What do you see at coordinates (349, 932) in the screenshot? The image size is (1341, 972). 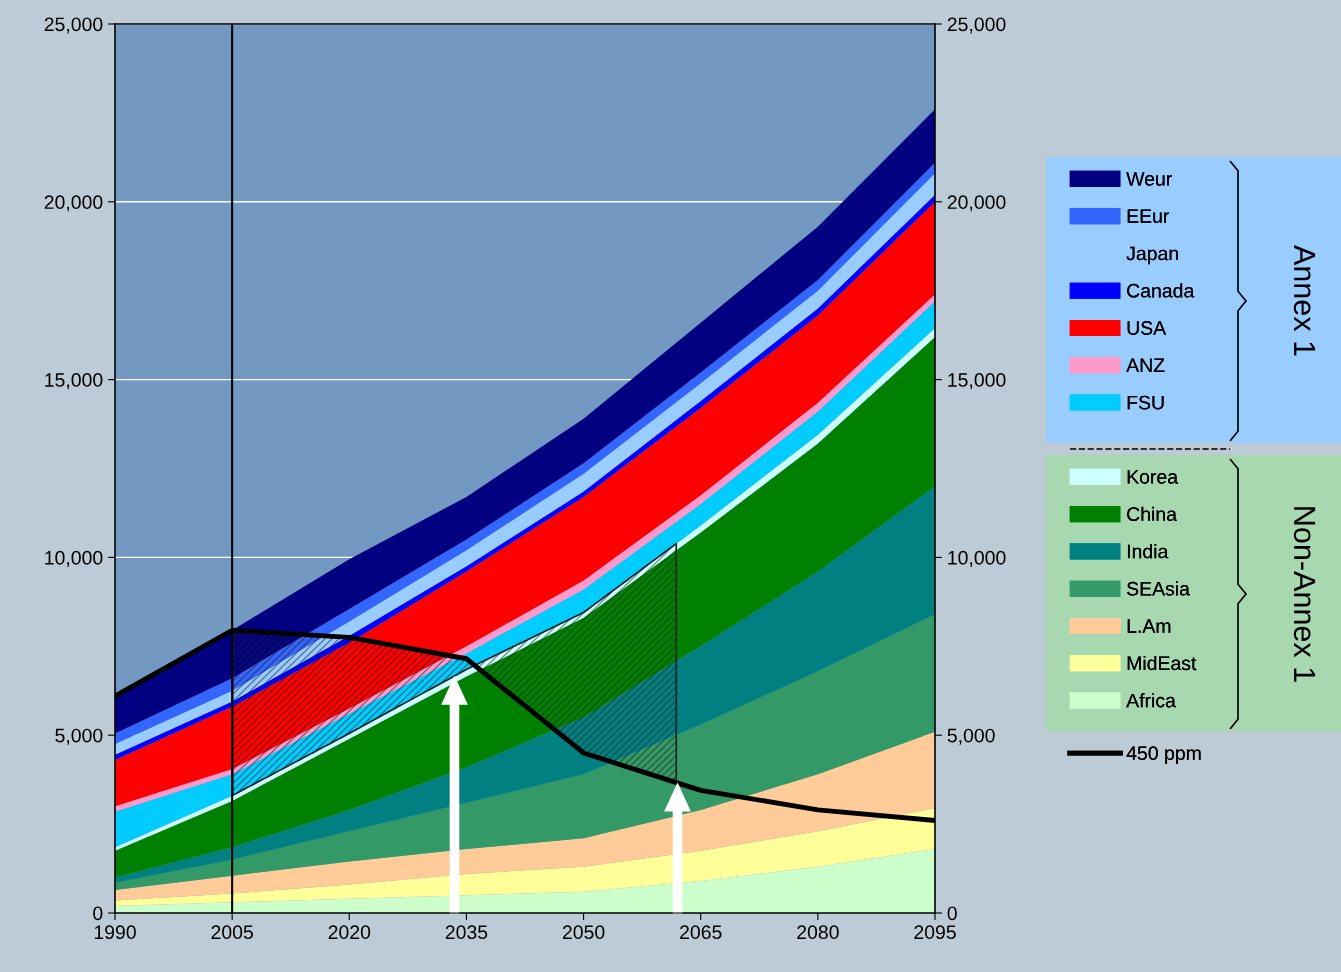 I see `x-tick-label: 2020` at bounding box center [349, 932].